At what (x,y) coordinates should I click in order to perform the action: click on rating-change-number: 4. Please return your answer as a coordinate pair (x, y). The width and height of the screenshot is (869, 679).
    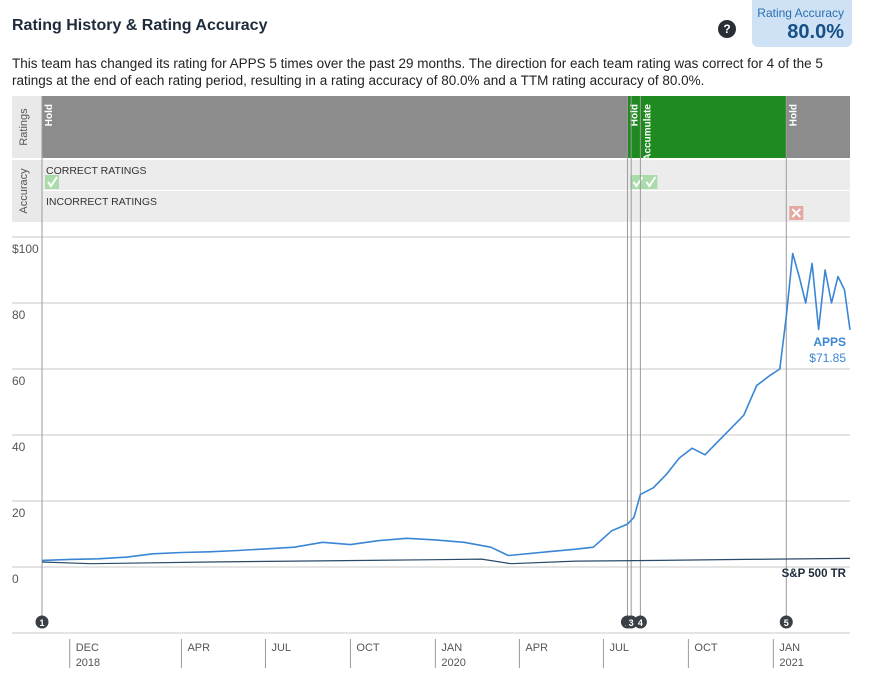
    Looking at the image, I should click on (640, 623).